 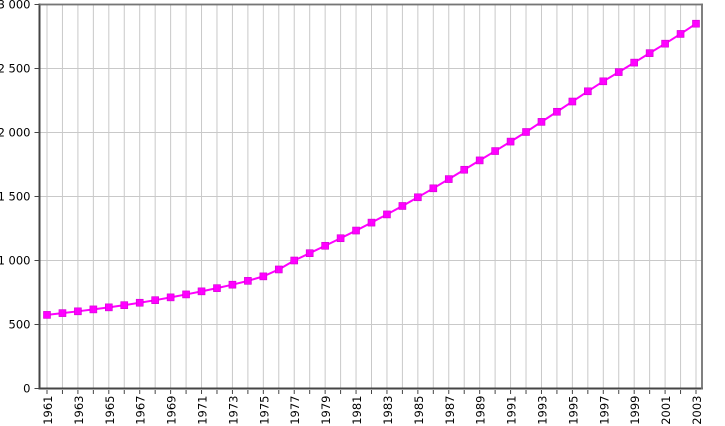 I want to click on data-point-1967, so click(x=139, y=302).